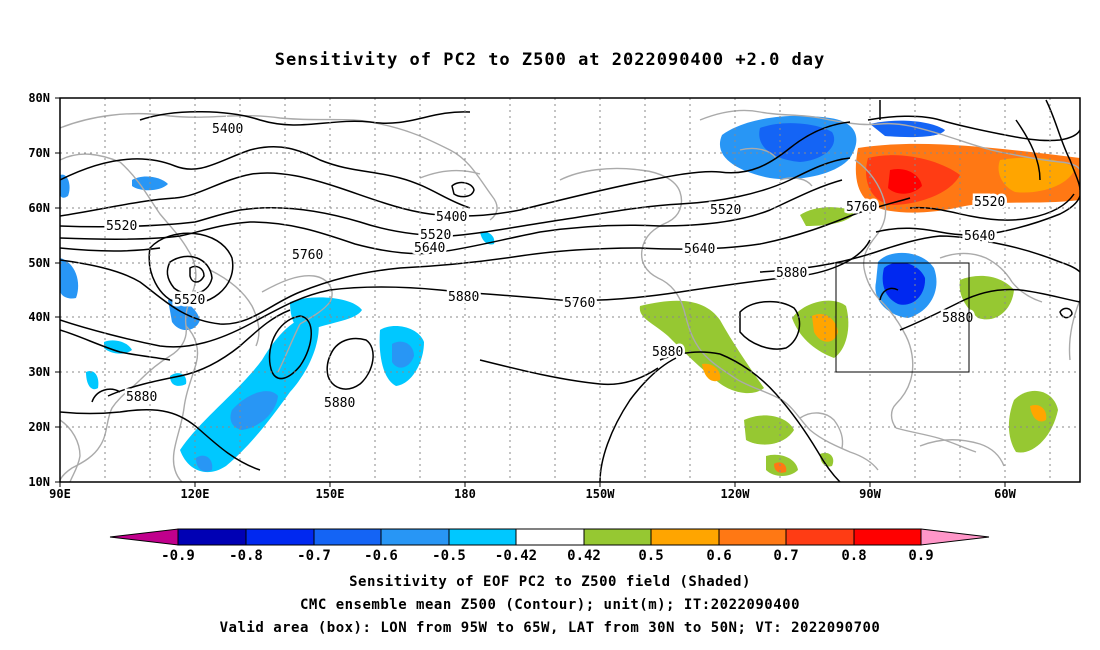 This screenshot has width=1100, height=650. I want to click on latitude-label: 50N, so click(39, 263).